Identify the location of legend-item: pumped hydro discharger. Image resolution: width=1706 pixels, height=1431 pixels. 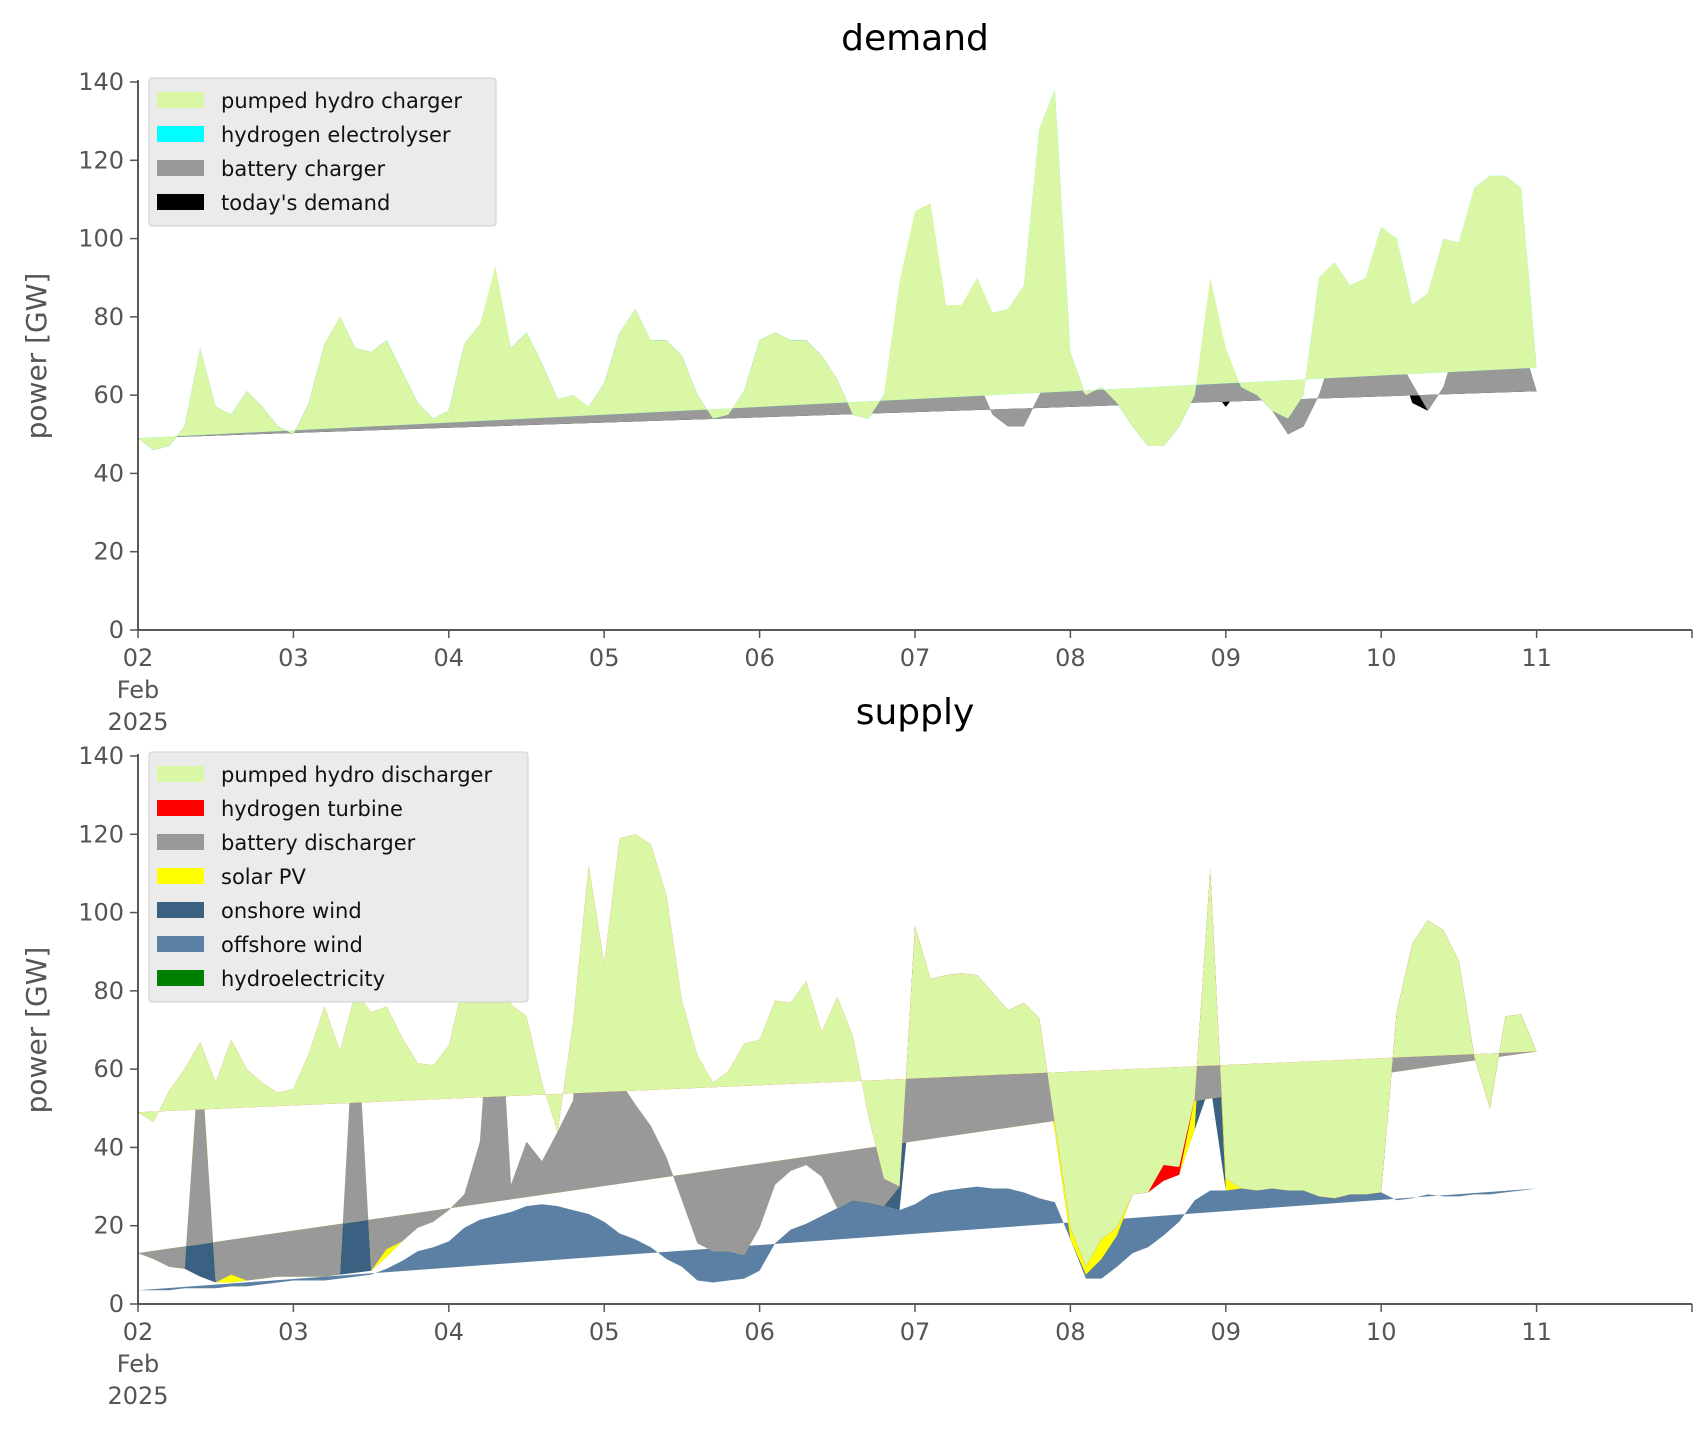
(324, 775).